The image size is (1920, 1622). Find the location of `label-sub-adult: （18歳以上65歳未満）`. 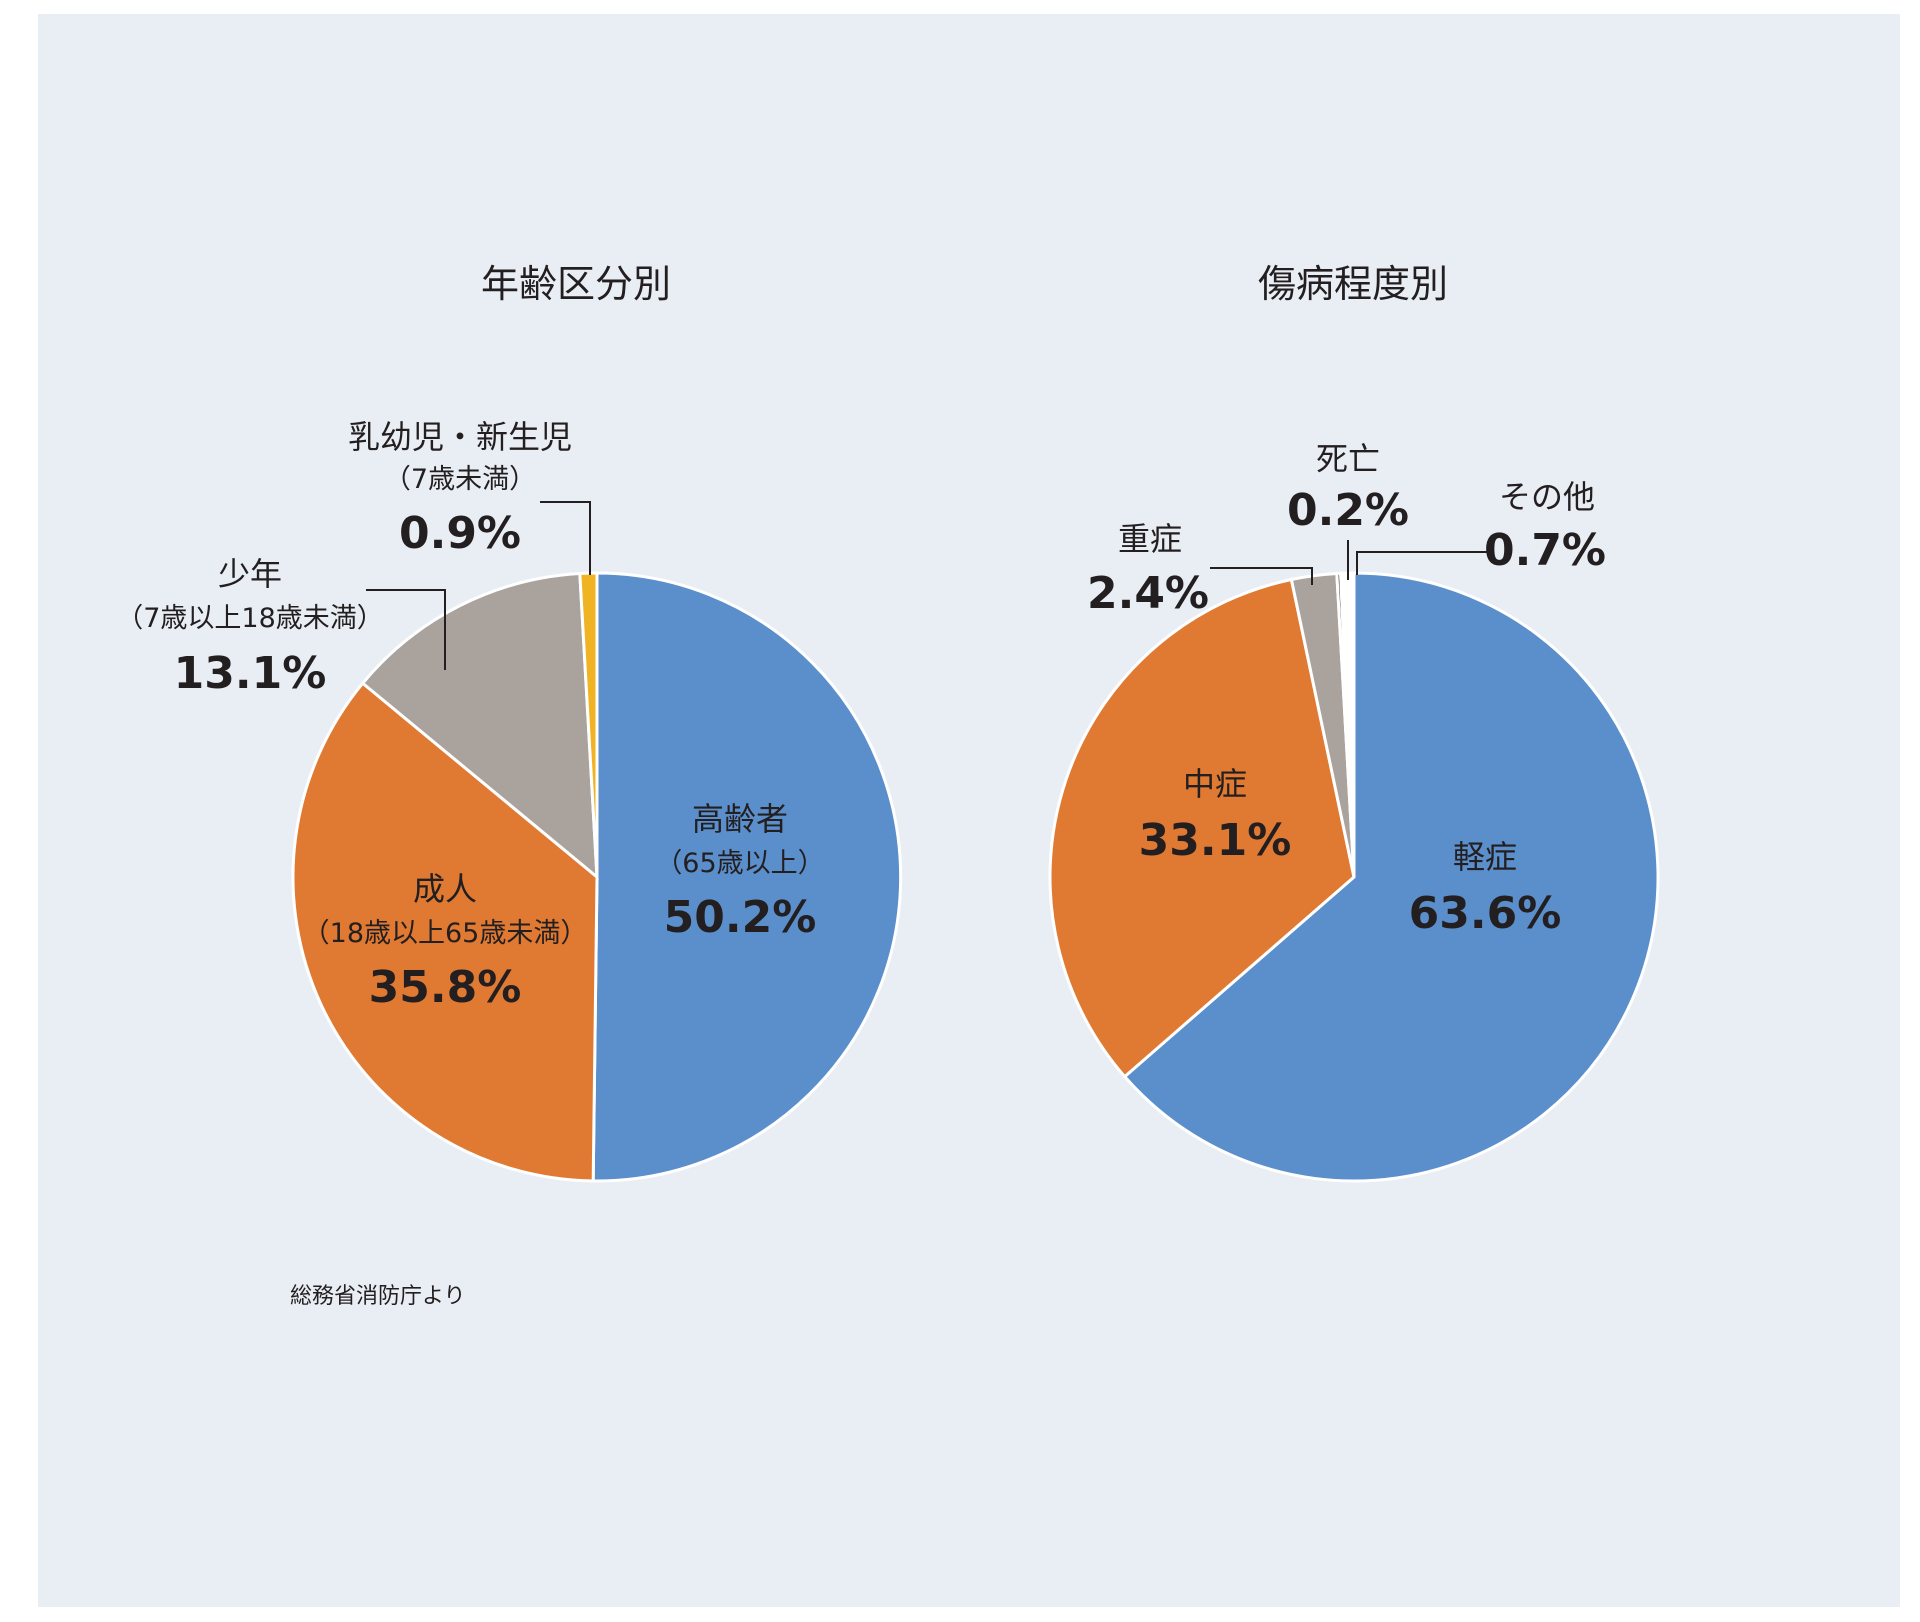

label-sub-adult: （18歳以上65歳未満） is located at coordinates (445, 933).